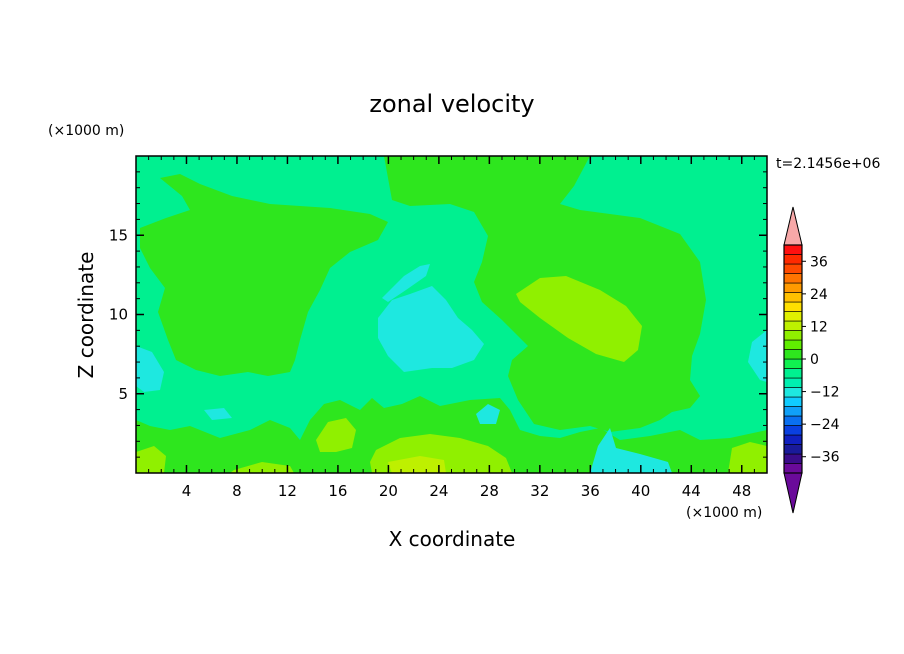 The height and width of the screenshot is (654, 904). Describe the element at coordinates (793, 493) in the screenshot. I see `colorbar-min-extension` at that location.